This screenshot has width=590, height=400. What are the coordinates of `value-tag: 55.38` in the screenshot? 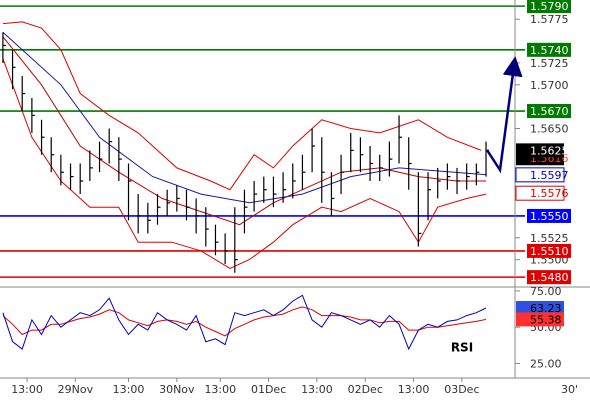 It's located at (546, 319).